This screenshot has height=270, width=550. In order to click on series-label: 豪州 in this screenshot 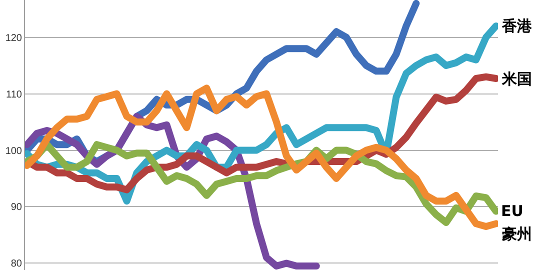, I will do `click(516, 234)`.